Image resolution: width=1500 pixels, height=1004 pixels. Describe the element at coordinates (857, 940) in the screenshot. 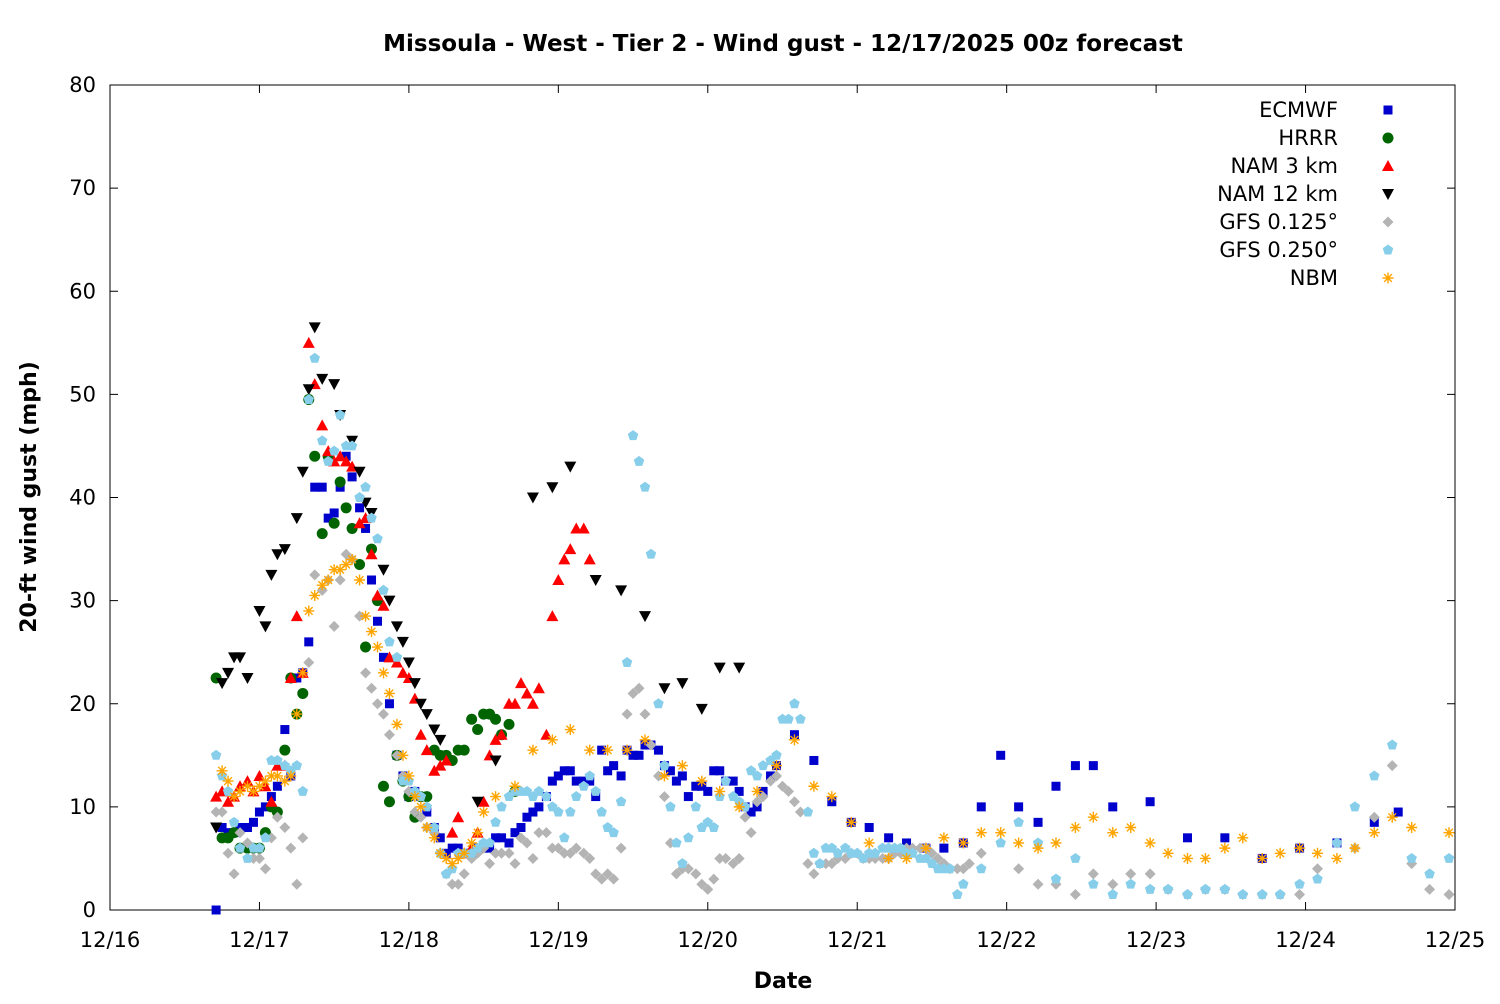

I see `x-tick-label: 12/21` at that location.